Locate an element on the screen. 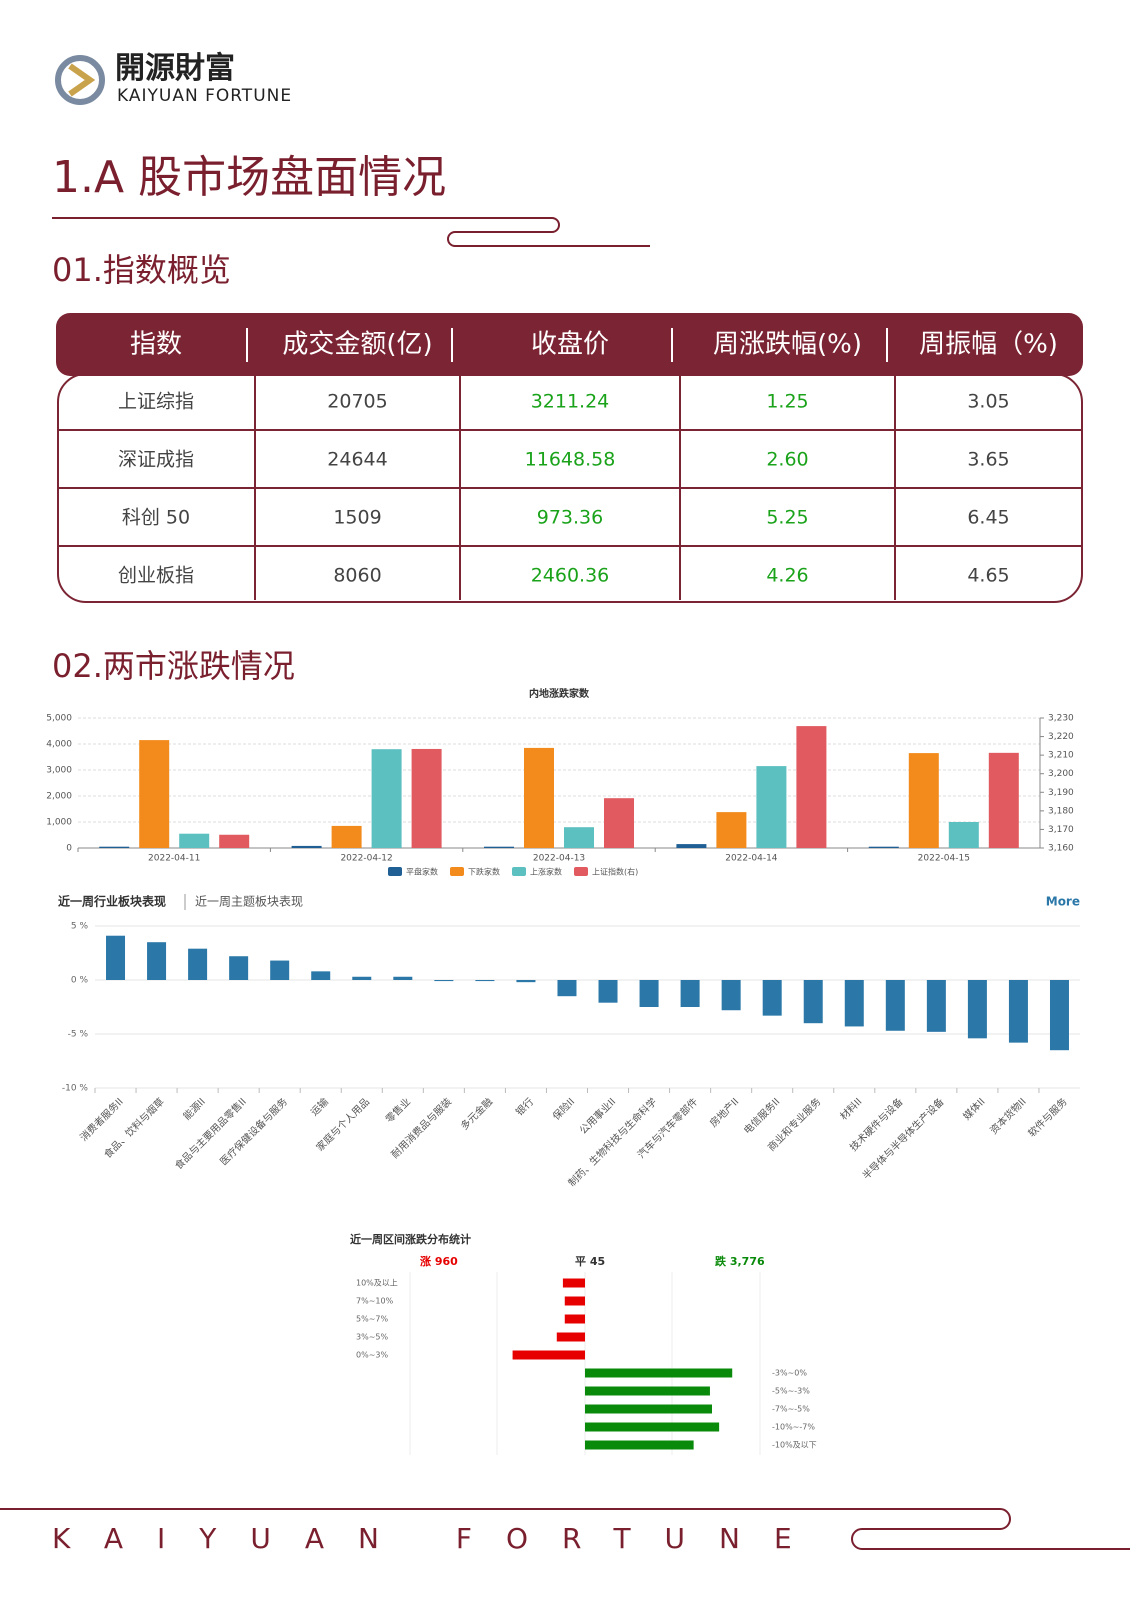 The height and width of the screenshot is (1600, 1130). category-label: -7%~-5% is located at coordinates (791, 1409).